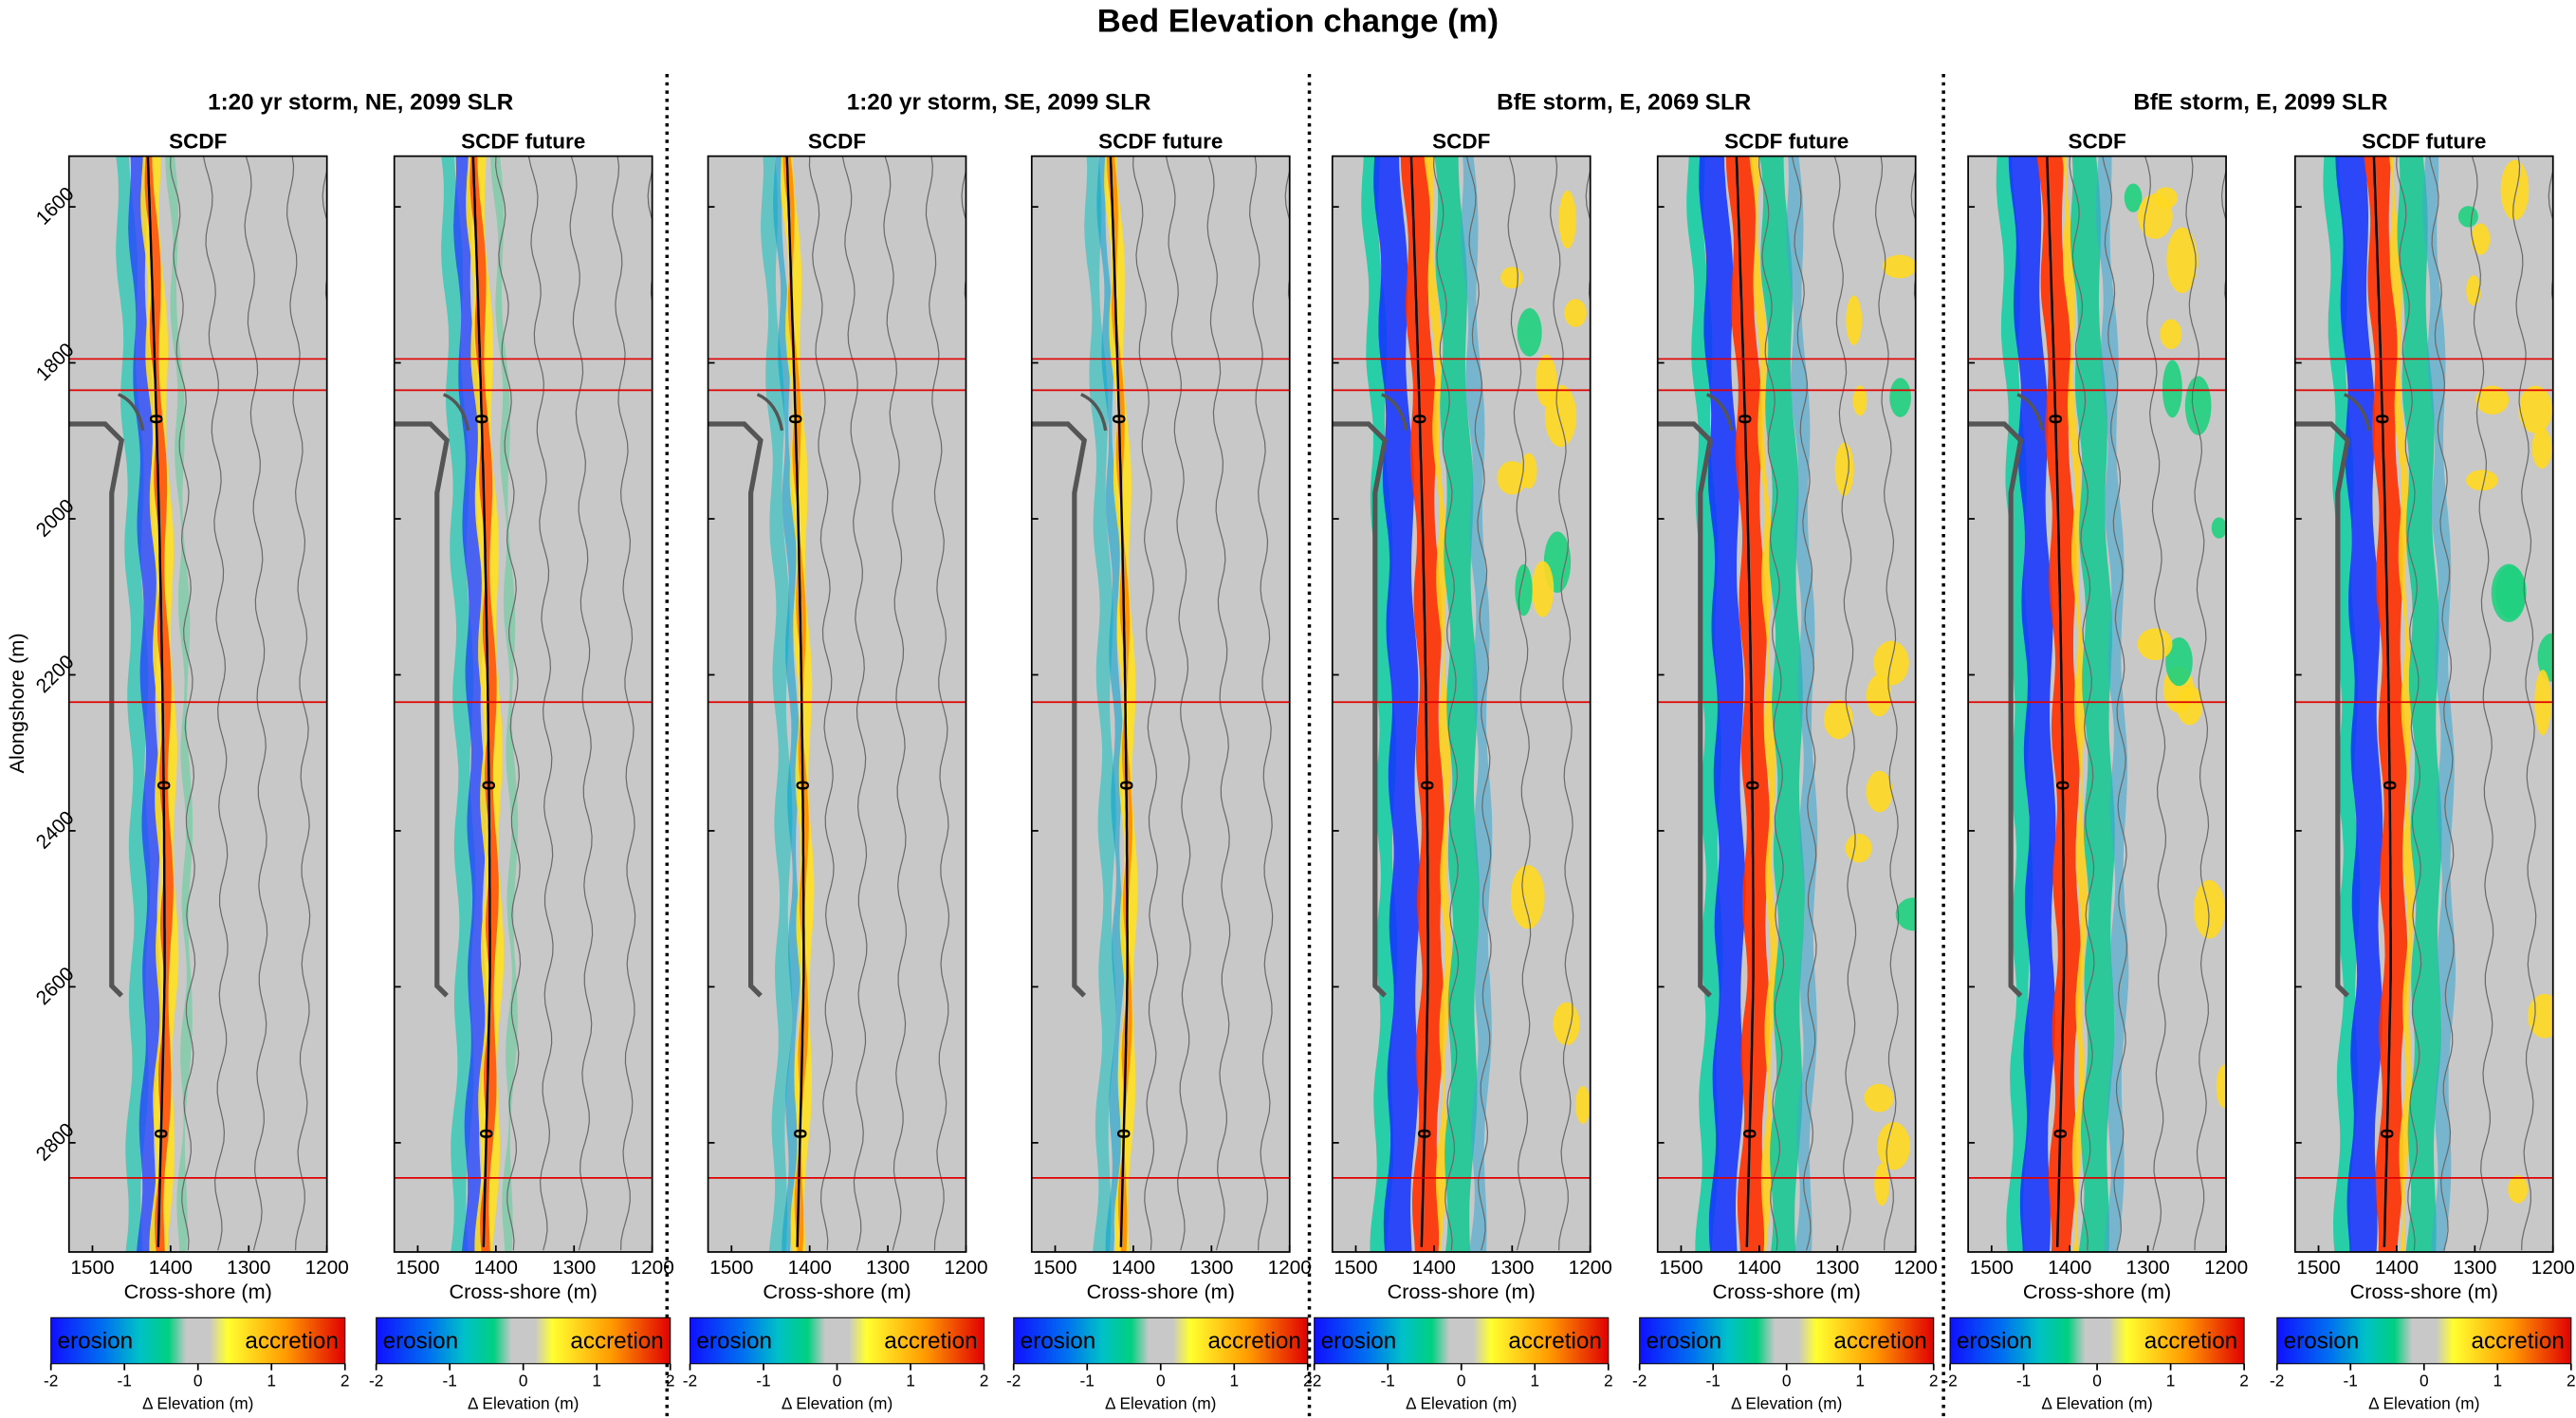 The height and width of the screenshot is (1418, 2576). What do you see at coordinates (1160, 142) in the screenshot?
I see `subplot-title: SCDF future` at bounding box center [1160, 142].